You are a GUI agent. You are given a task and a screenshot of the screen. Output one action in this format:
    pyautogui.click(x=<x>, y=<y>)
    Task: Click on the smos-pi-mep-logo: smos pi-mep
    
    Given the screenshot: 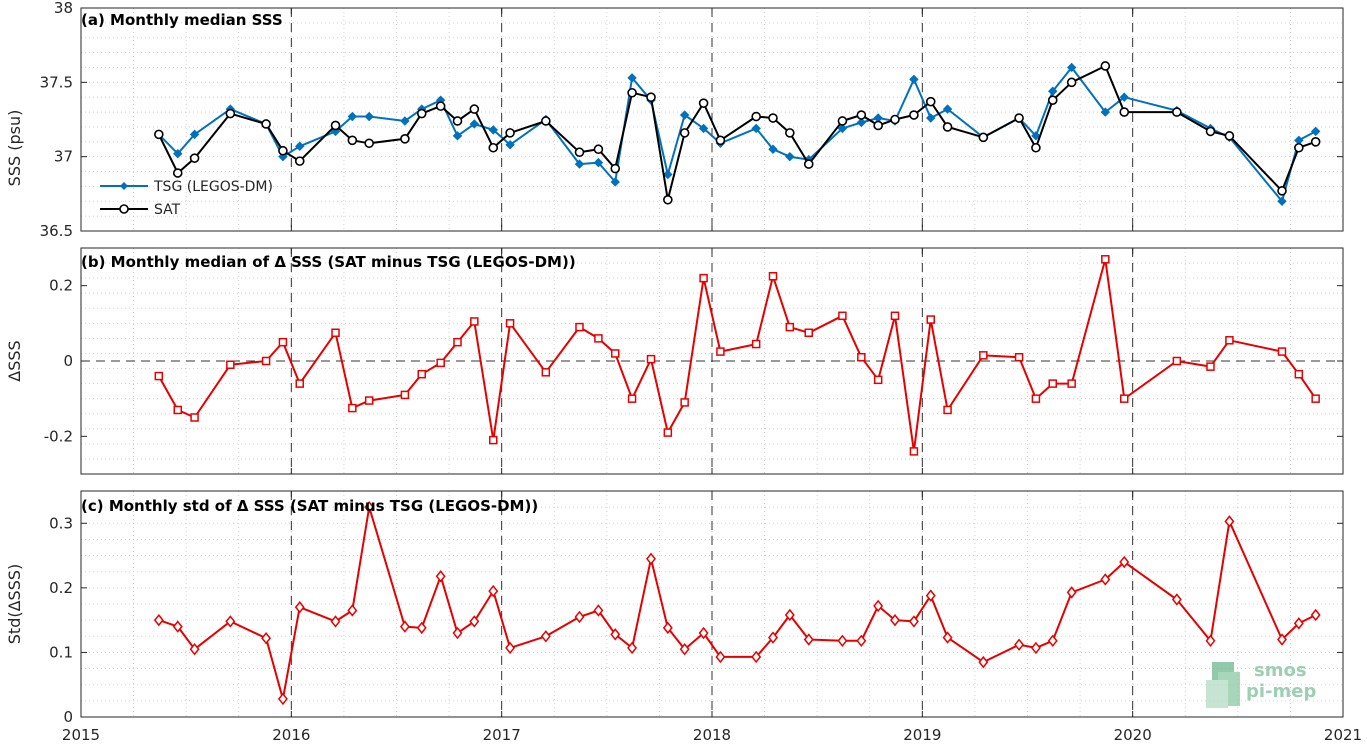 What is the action you would take?
    pyautogui.click(x=1261, y=684)
    